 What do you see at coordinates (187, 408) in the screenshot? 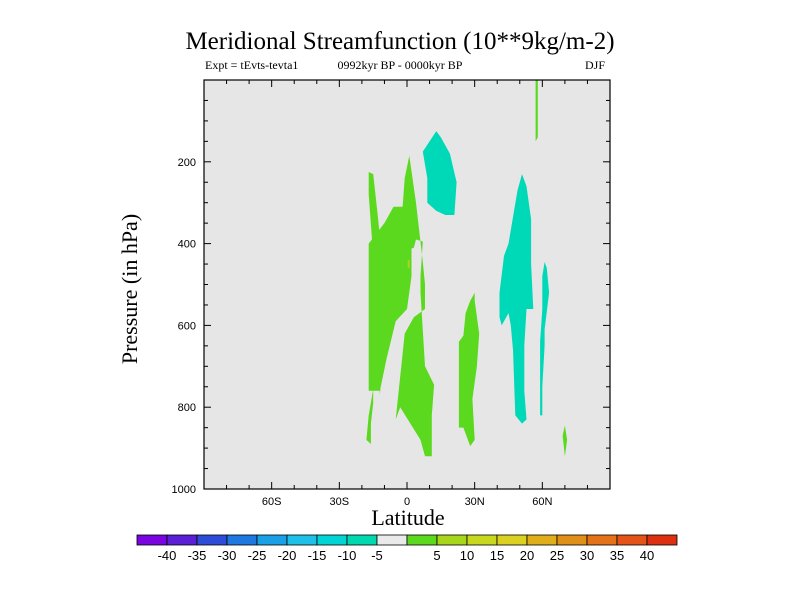
I see `y-tick-label: 800` at bounding box center [187, 408].